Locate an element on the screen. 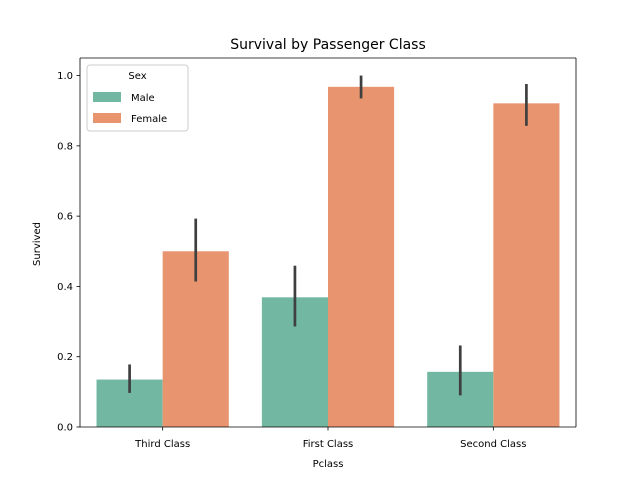  y-tick-label: 0.4 is located at coordinates (65, 287).